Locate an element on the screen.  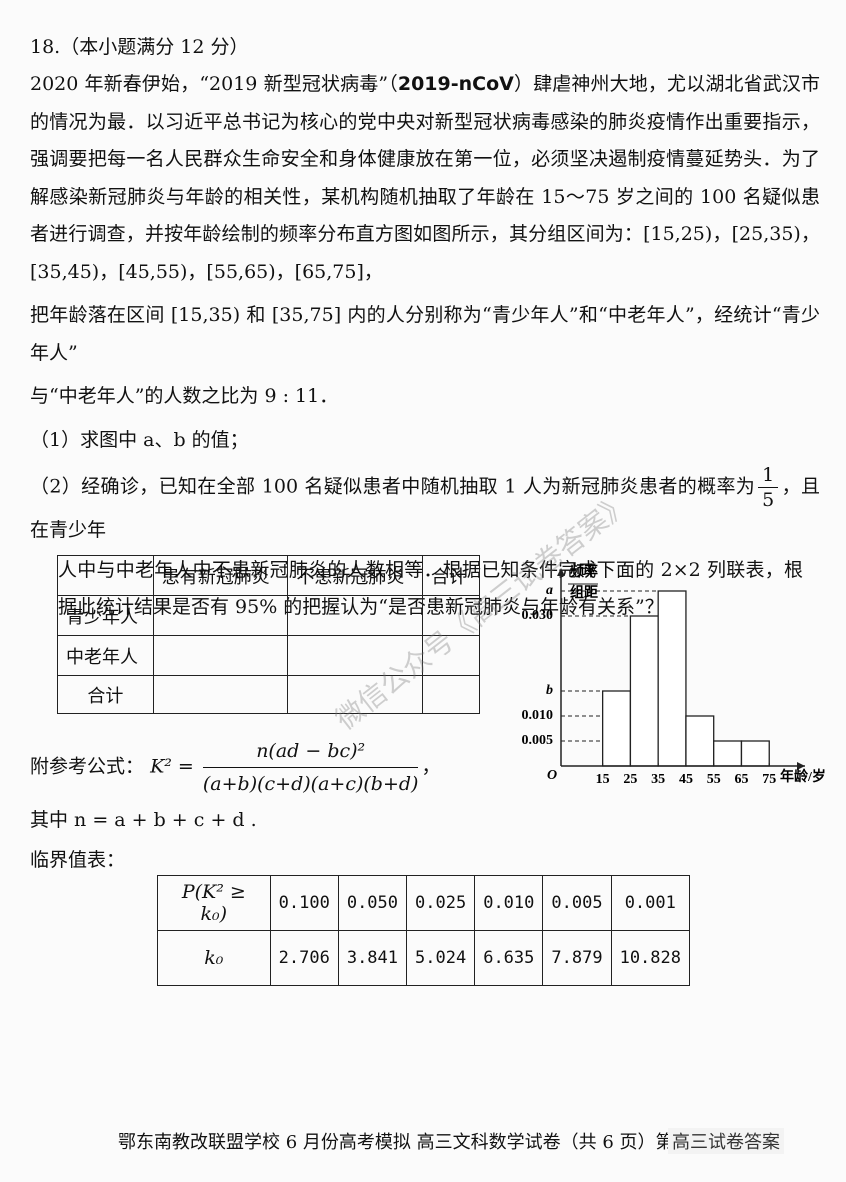
origin-label: O is located at coordinates (552, 775).